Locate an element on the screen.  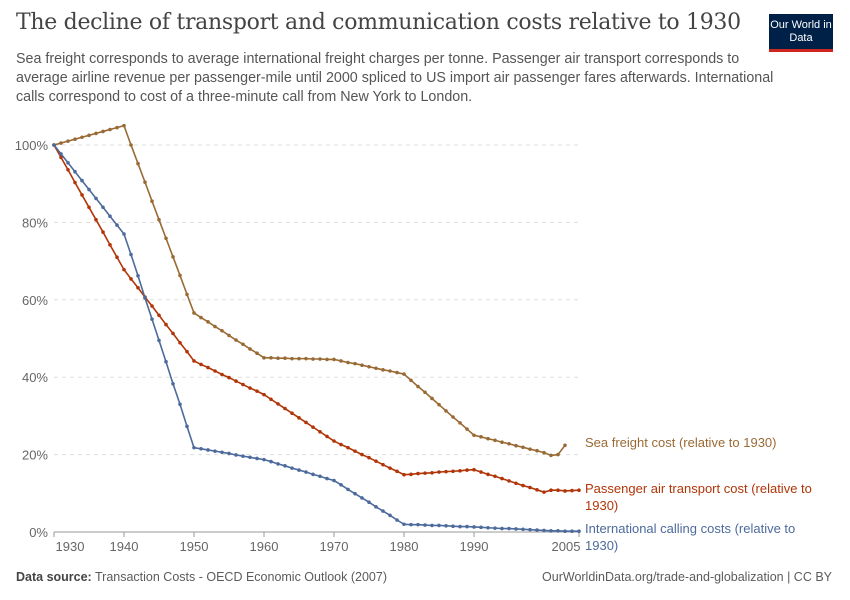
y-tick-label: 100% is located at coordinates (32, 145).